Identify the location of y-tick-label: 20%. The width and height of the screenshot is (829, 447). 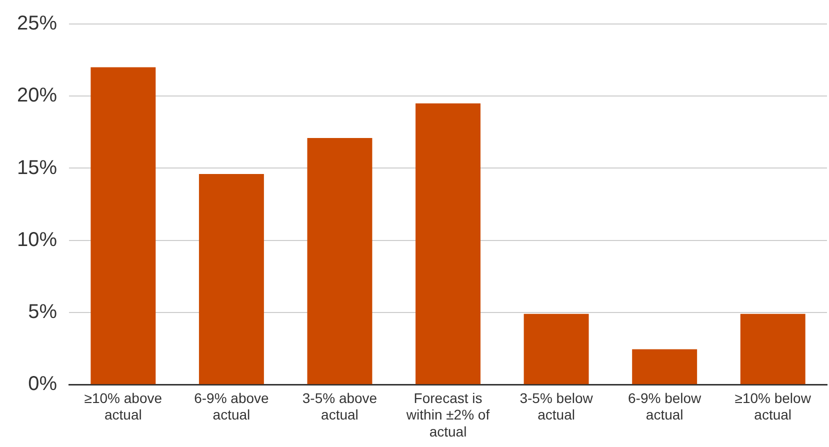
(37, 95).